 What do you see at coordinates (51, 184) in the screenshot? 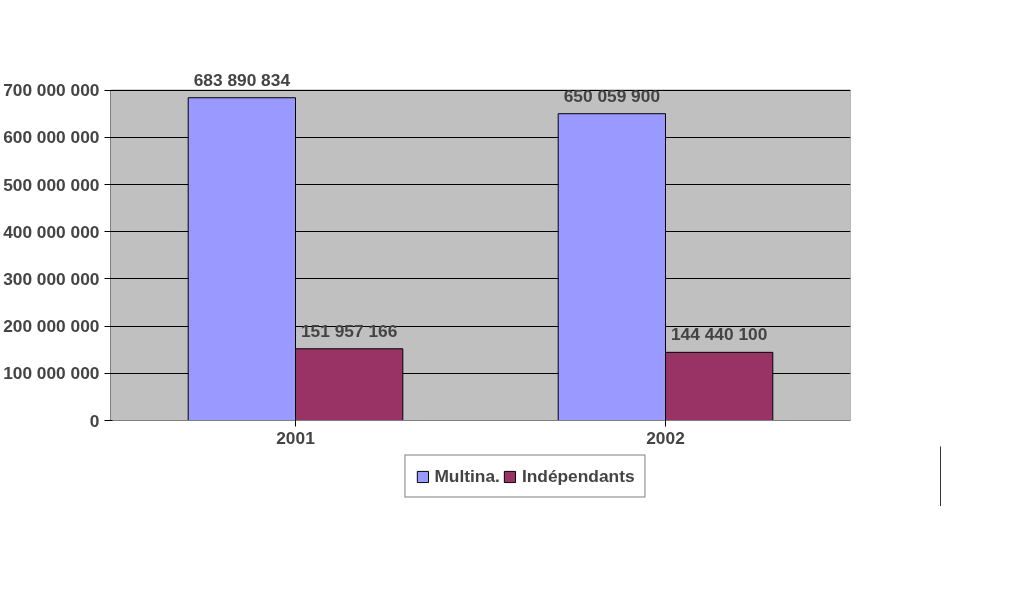
I see `y-tick-label: 500 000 000` at bounding box center [51, 184].